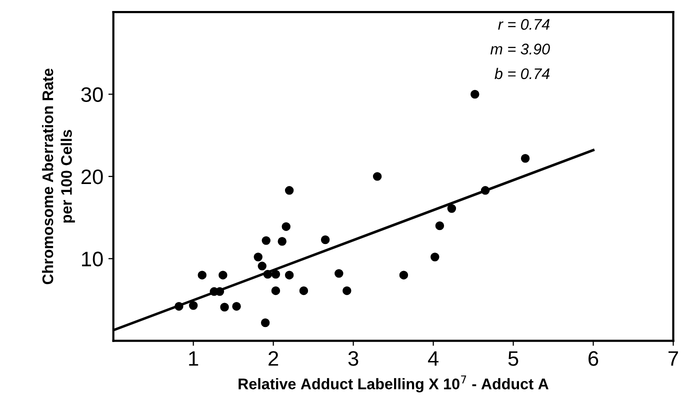 This screenshot has width=687, height=401. I want to click on x-tick-label: 4, so click(433, 358).